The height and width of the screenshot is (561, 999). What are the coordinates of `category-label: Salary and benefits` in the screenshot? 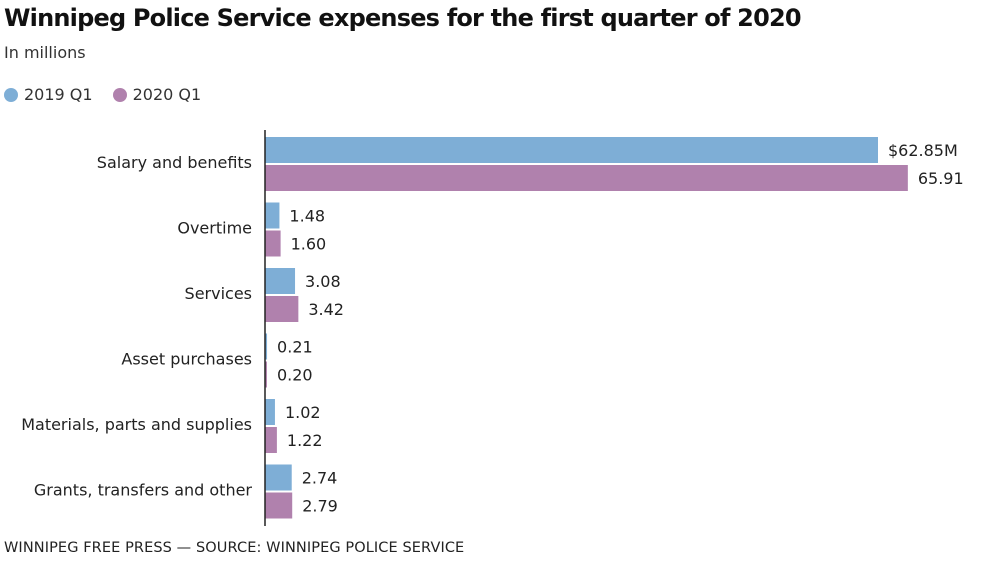 It's located at (174, 162).